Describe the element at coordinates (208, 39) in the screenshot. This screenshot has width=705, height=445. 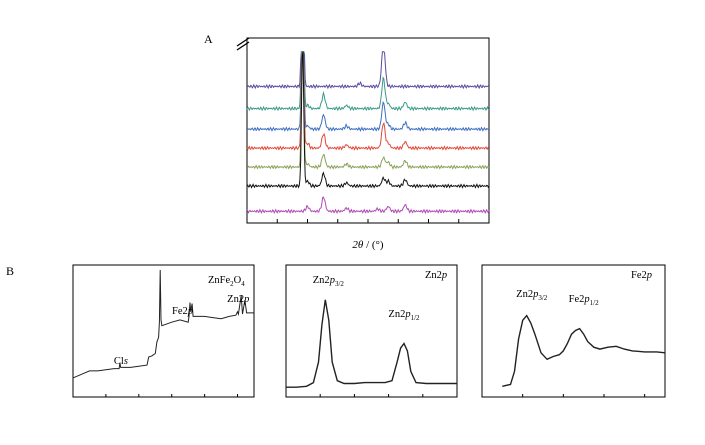
I see `panel-label-a: A` at that location.